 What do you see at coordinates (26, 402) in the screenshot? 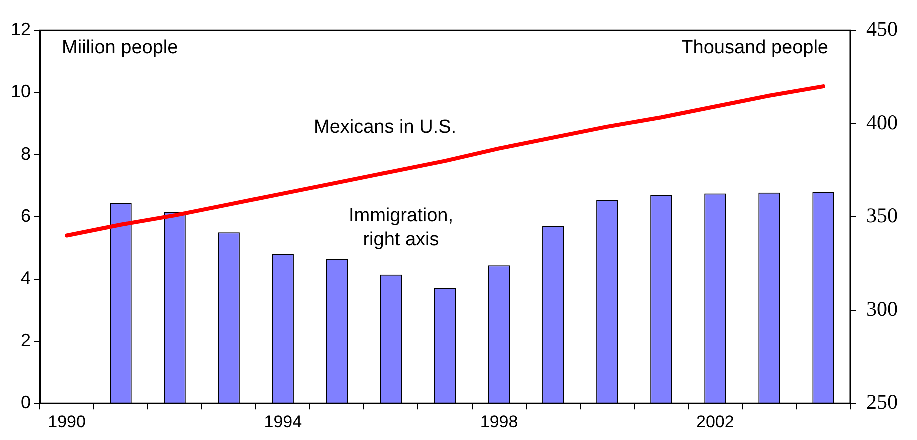
I see `y-tick-label: 0` at bounding box center [26, 402].